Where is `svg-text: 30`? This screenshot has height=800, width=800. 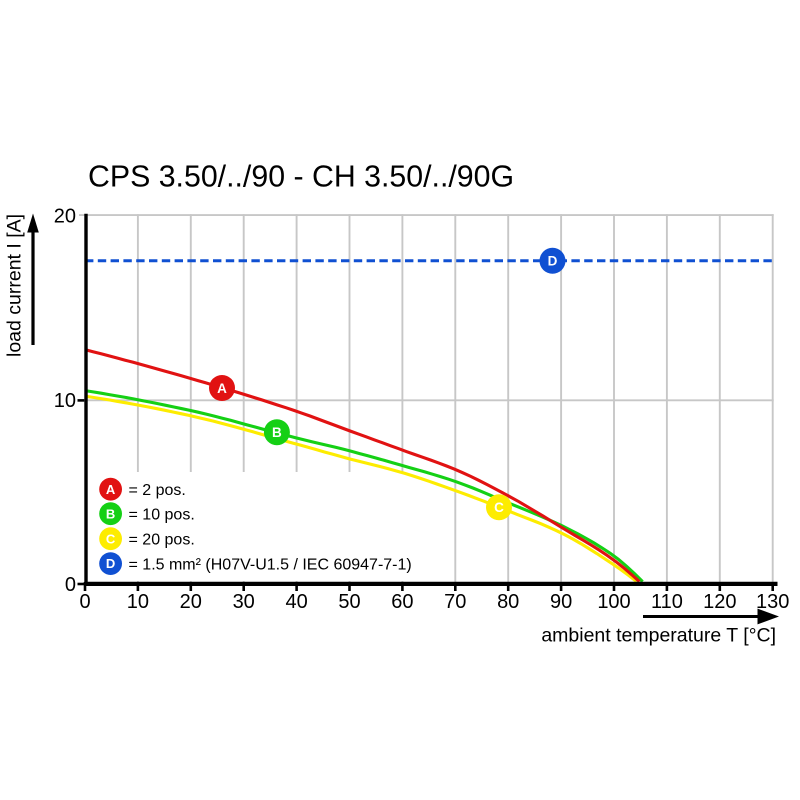
svg-text: 30 is located at coordinates (244, 602).